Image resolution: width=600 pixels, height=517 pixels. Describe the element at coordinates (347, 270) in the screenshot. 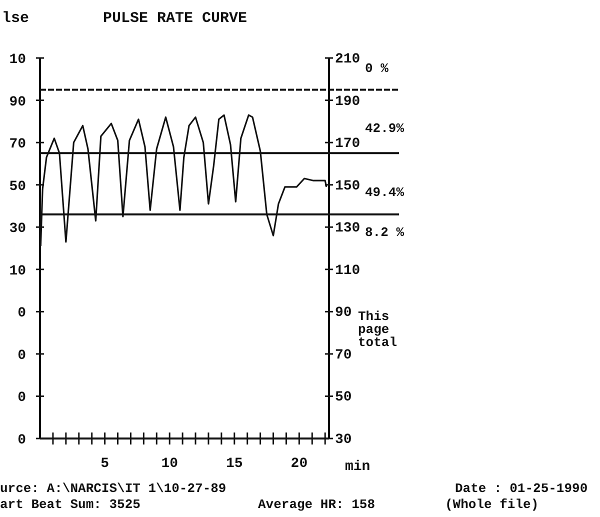

I see `y2-tick-label: 110` at that location.